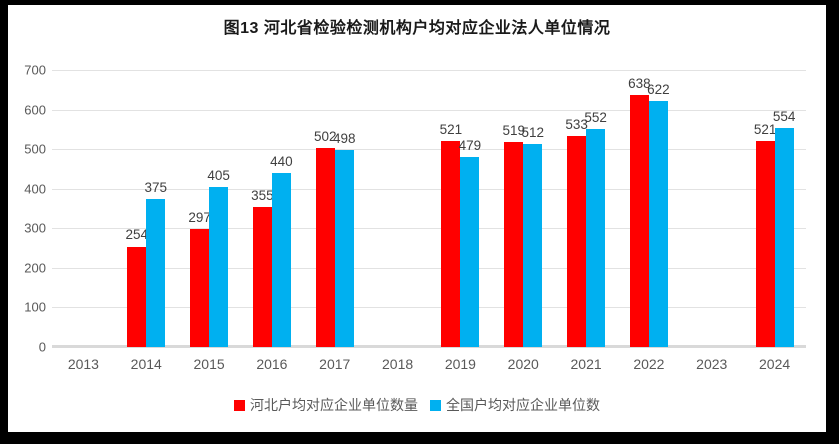 The width and height of the screenshot is (839, 444). Describe the element at coordinates (239, 405) in the screenshot. I see `legend-swatch-hebei` at that location.